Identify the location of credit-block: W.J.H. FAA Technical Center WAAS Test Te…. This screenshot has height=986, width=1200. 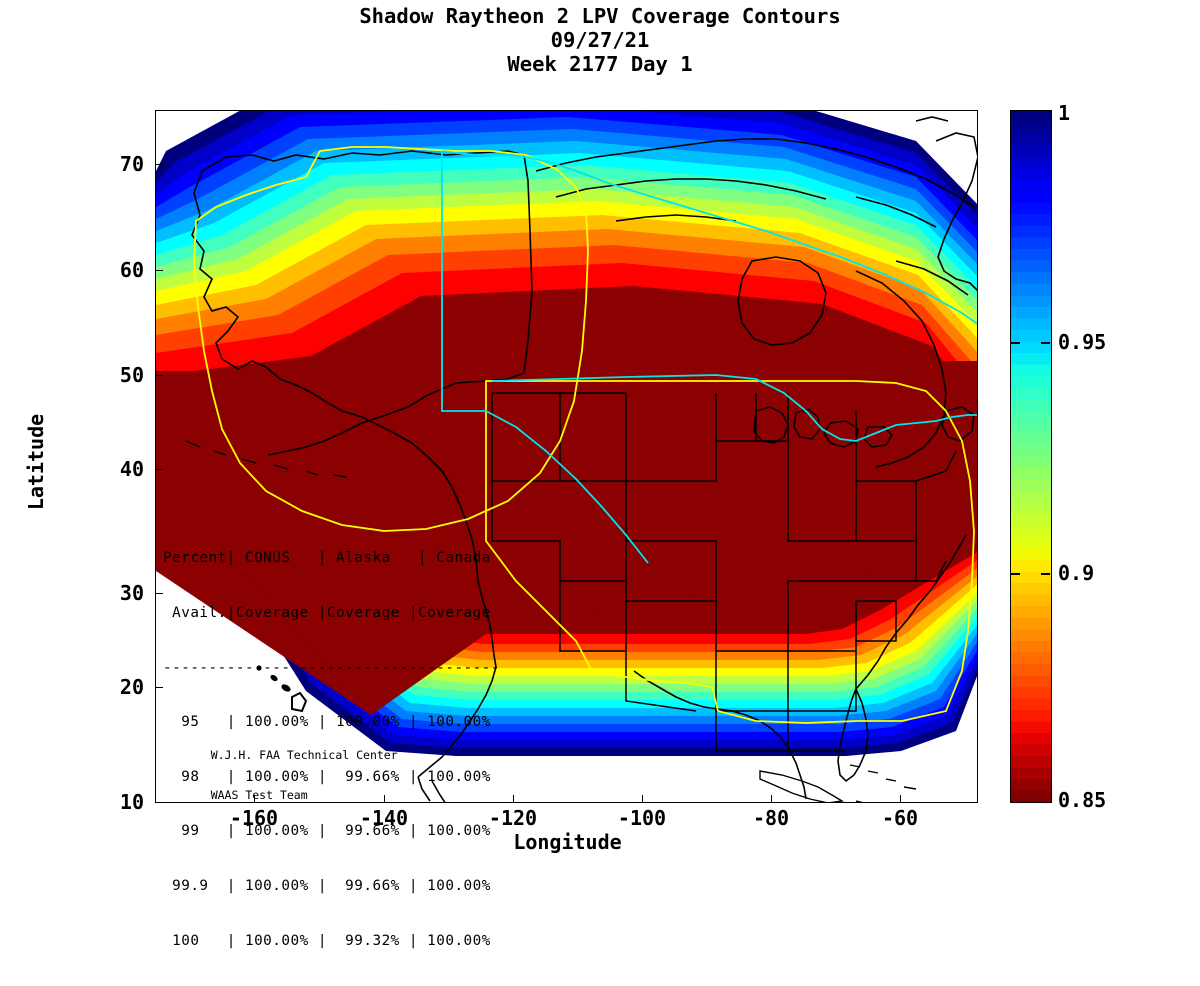
(290, 775).